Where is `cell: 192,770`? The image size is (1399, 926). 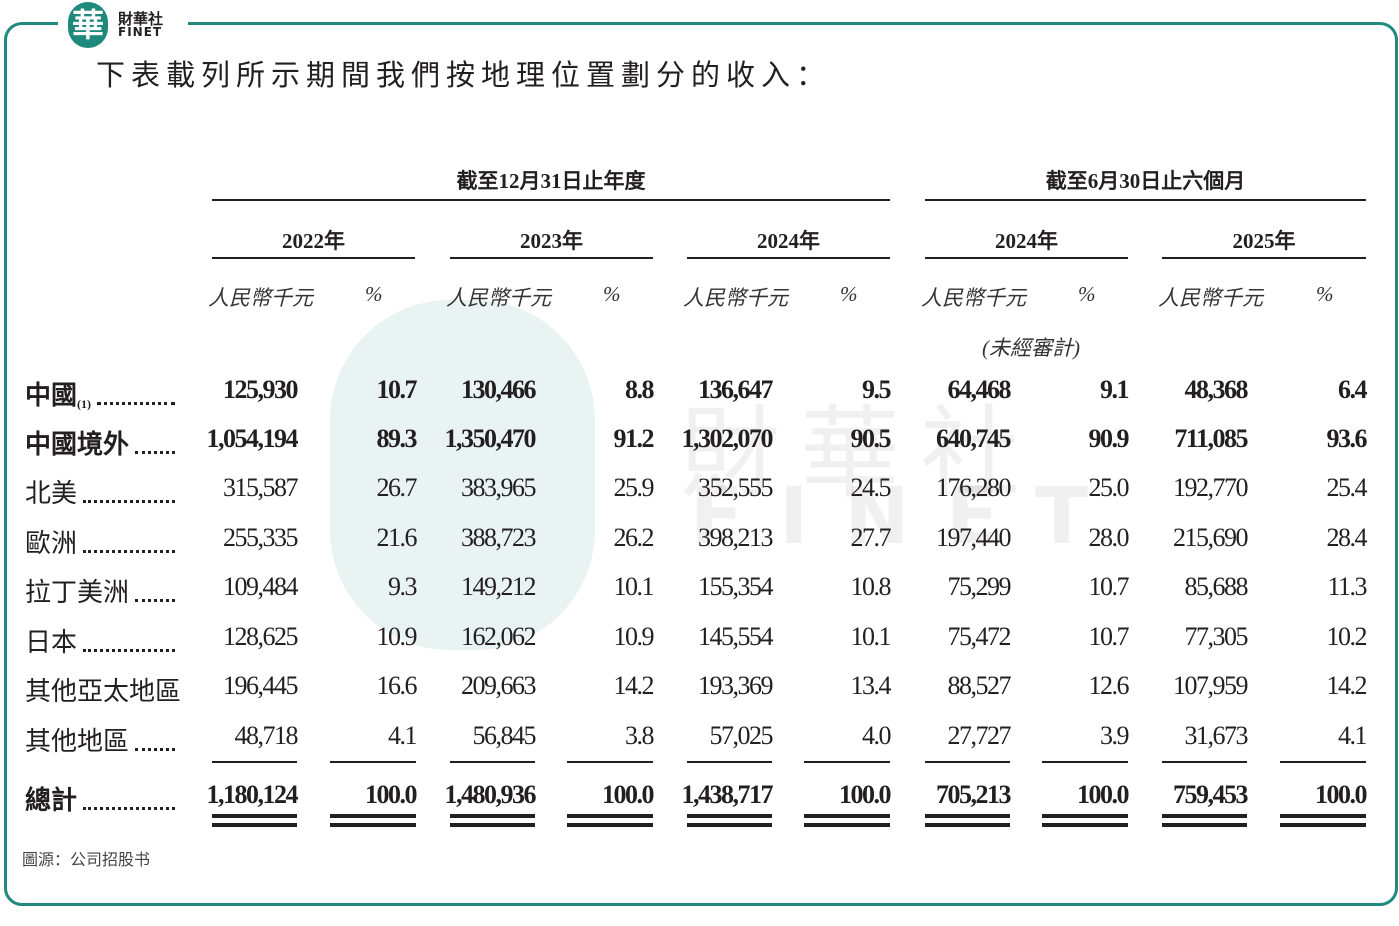
cell: 192,770 is located at coordinates (1211, 487).